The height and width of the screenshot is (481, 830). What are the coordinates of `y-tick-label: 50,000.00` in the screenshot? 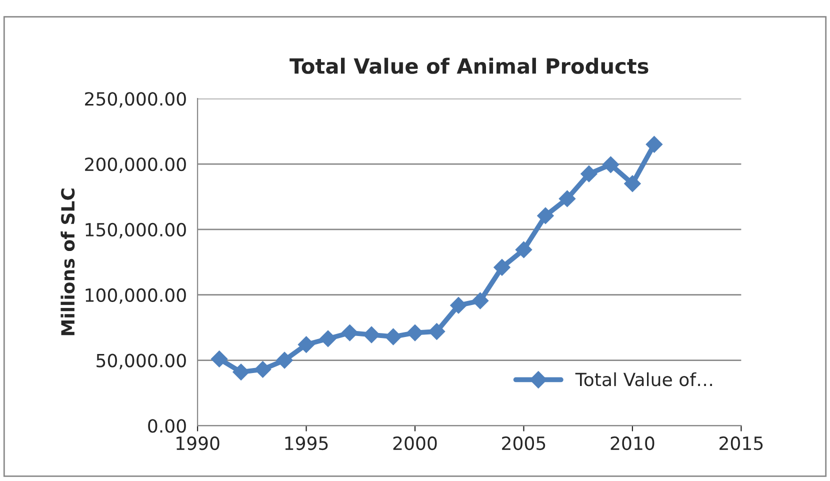 It's located at (141, 362).